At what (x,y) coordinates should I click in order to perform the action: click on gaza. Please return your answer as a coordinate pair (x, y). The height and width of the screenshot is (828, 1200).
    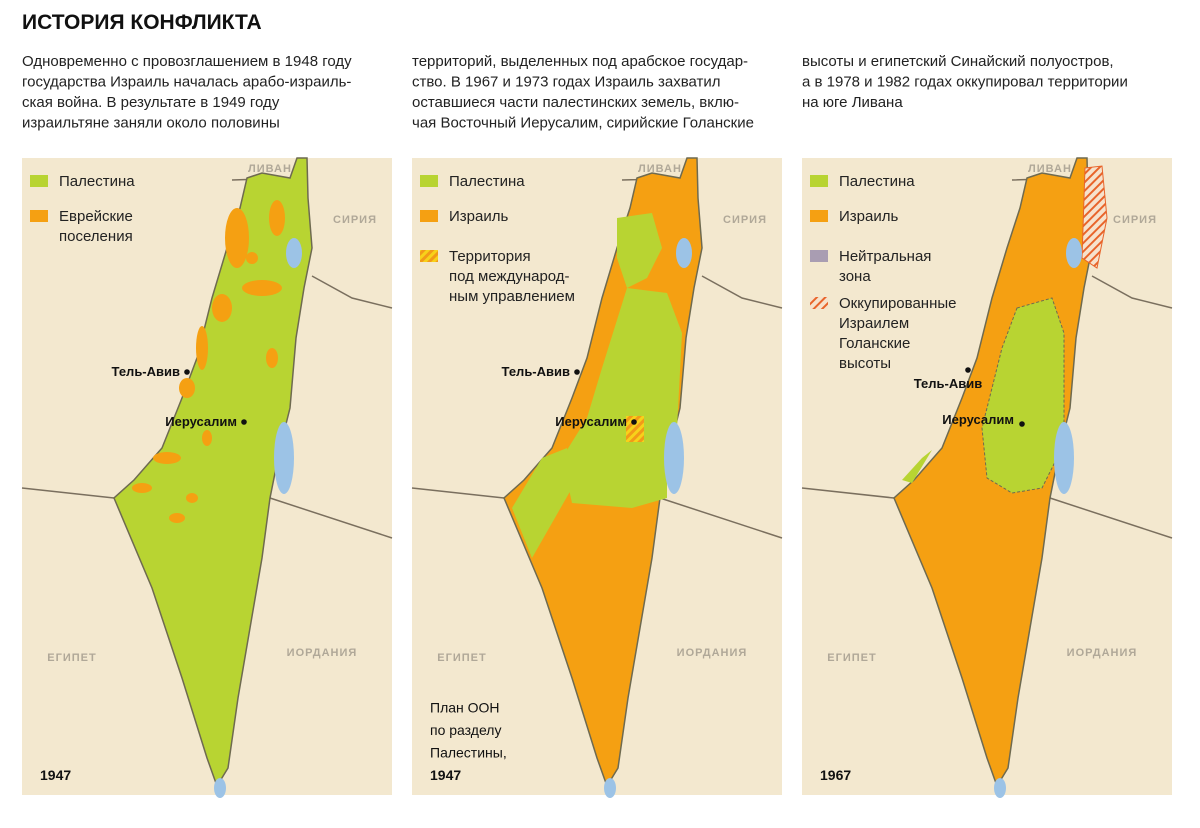
    Looking at the image, I should click on (917, 466).